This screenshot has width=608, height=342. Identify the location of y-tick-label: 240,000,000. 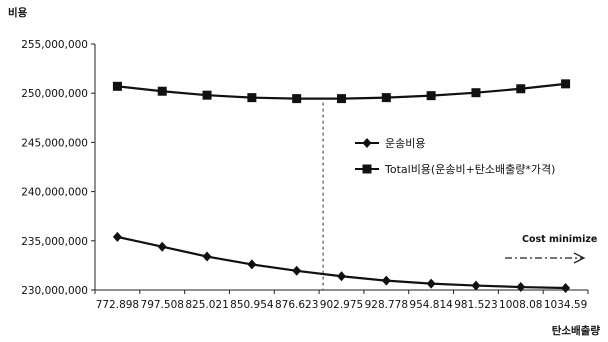
(54, 193).